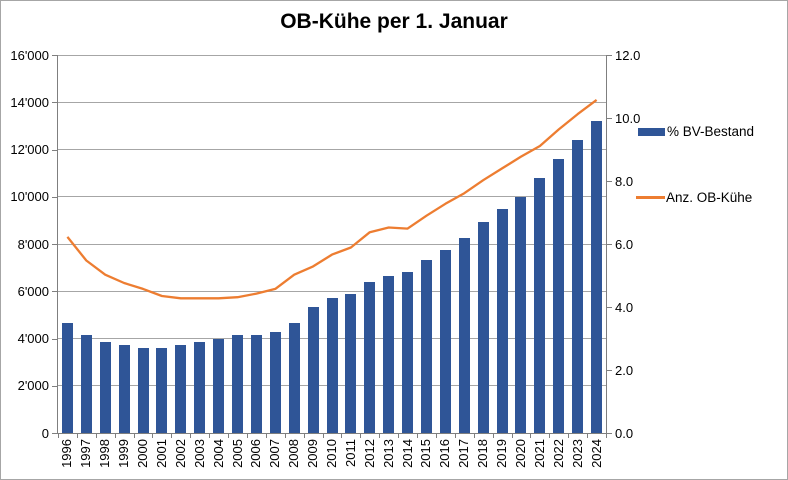 The width and height of the screenshot is (788, 480). What do you see at coordinates (45, 433) in the screenshot?
I see `left-axis-label: 0` at bounding box center [45, 433].